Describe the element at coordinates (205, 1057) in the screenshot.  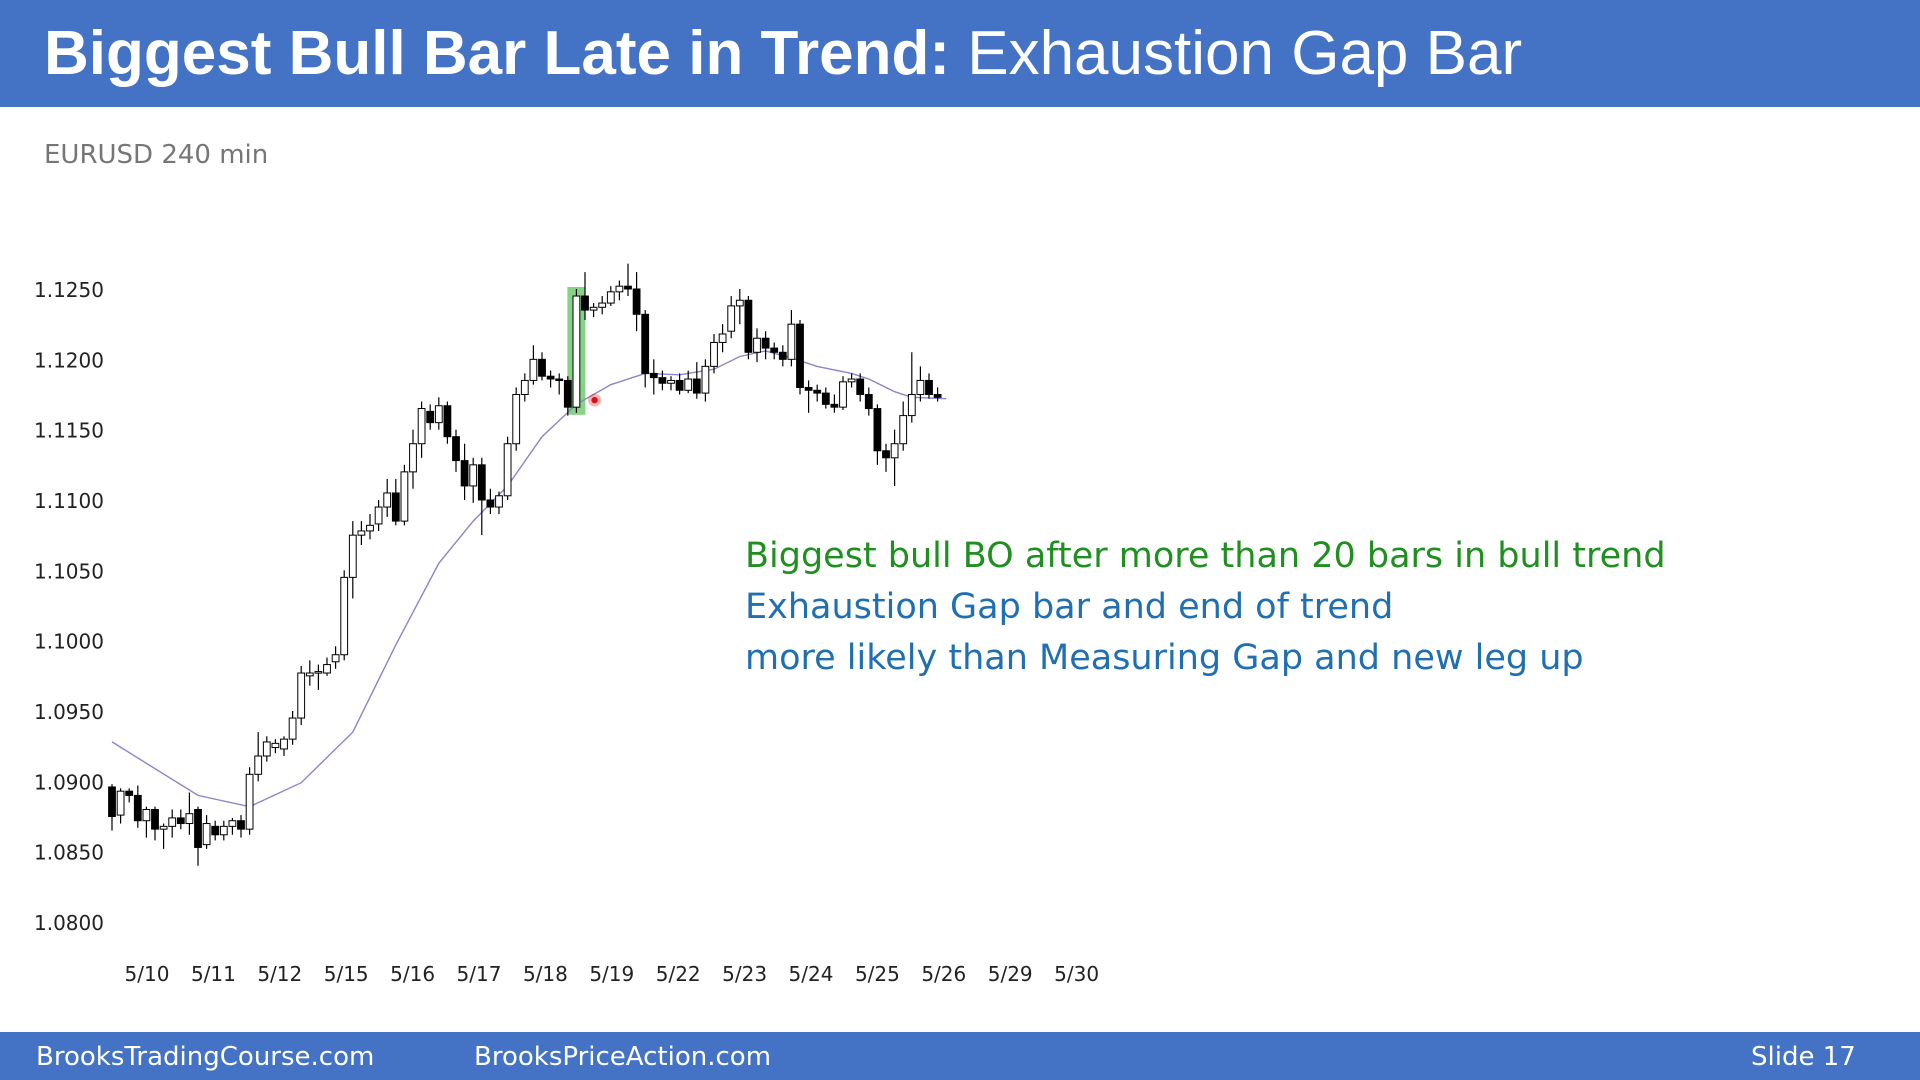
I see `footer-site-1: BrooksTradingCourse.com` at that location.